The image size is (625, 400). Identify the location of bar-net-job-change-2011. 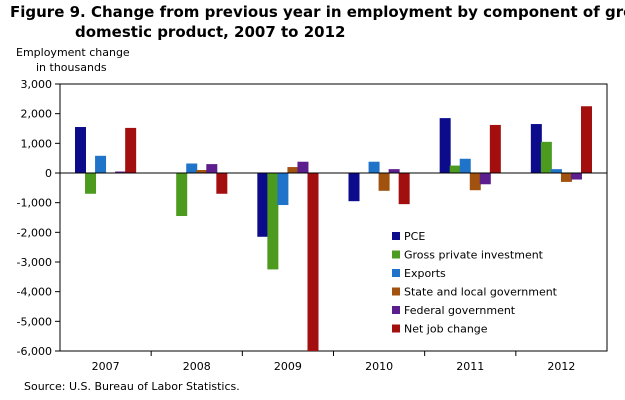
(495, 148).